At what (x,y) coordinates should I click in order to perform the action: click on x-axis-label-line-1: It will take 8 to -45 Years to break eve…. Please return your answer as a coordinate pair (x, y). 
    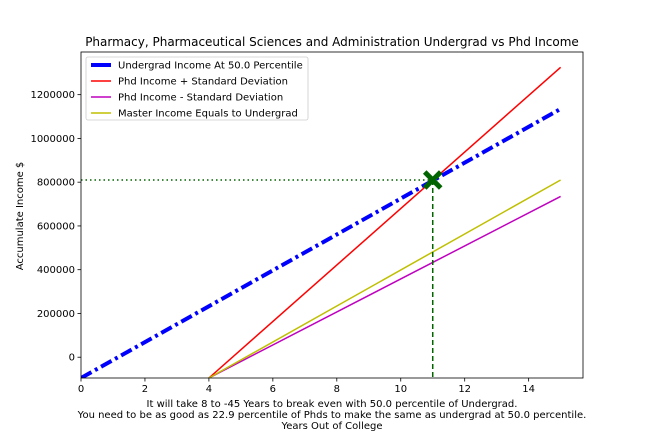
    Looking at the image, I should click on (332, 404).